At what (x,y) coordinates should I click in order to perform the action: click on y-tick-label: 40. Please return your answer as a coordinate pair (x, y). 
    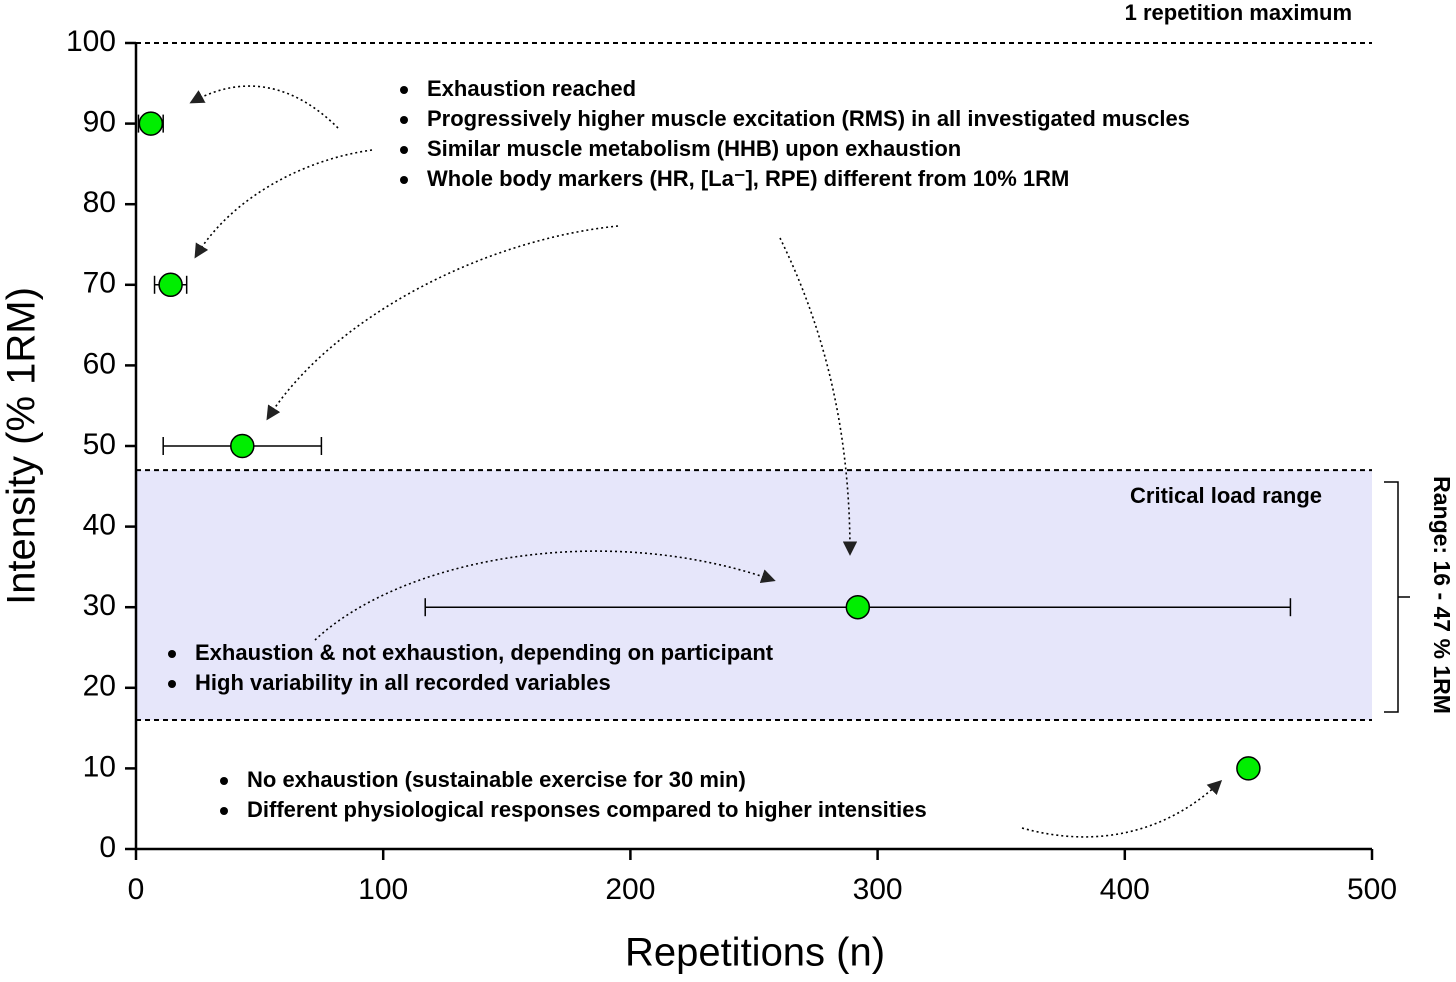
    Looking at the image, I should click on (99, 525).